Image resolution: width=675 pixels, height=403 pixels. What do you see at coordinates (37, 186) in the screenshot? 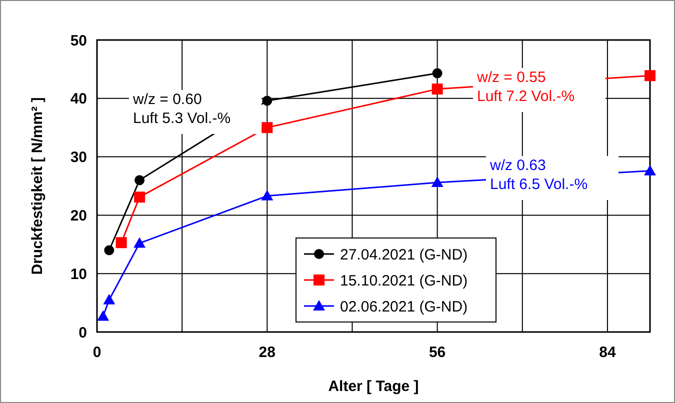
I see `y-axis-title: Druckfestigkeit [ N/mm² ]` at bounding box center [37, 186].